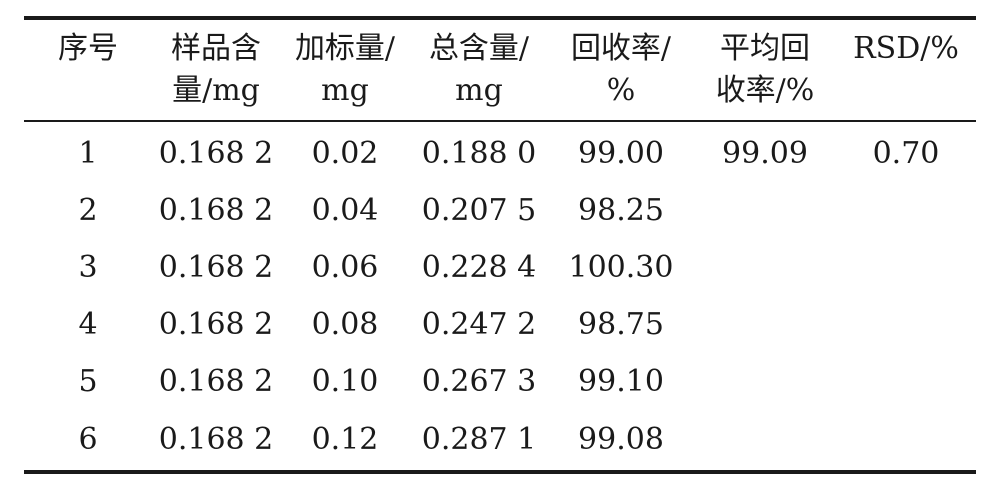  What do you see at coordinates (479, 381) in the screenshot?
I see `cell-total-content: 0.267 3` at bounding box center [479, 381].